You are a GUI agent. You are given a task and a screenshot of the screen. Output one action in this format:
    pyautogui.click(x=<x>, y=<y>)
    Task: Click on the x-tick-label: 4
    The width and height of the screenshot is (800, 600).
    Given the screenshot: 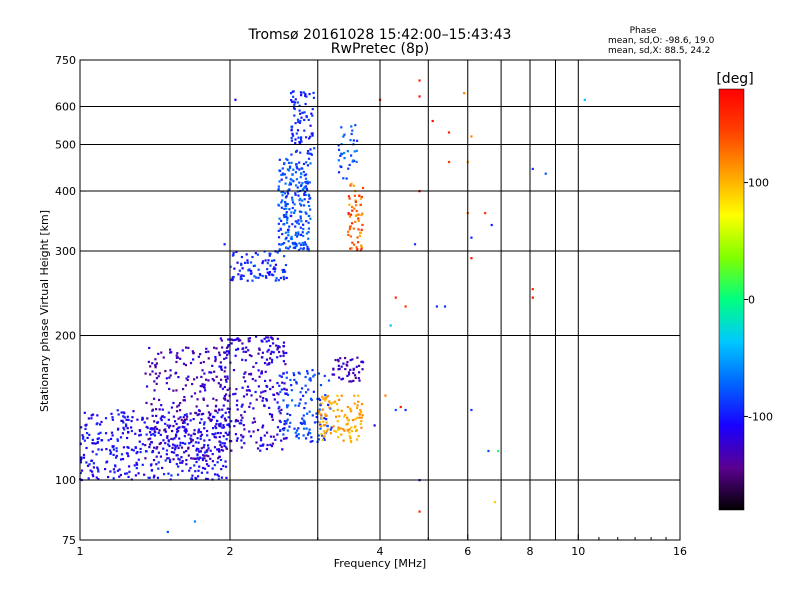 What is the action you would take?
    pyautogui.click(x=380, y=551)
    